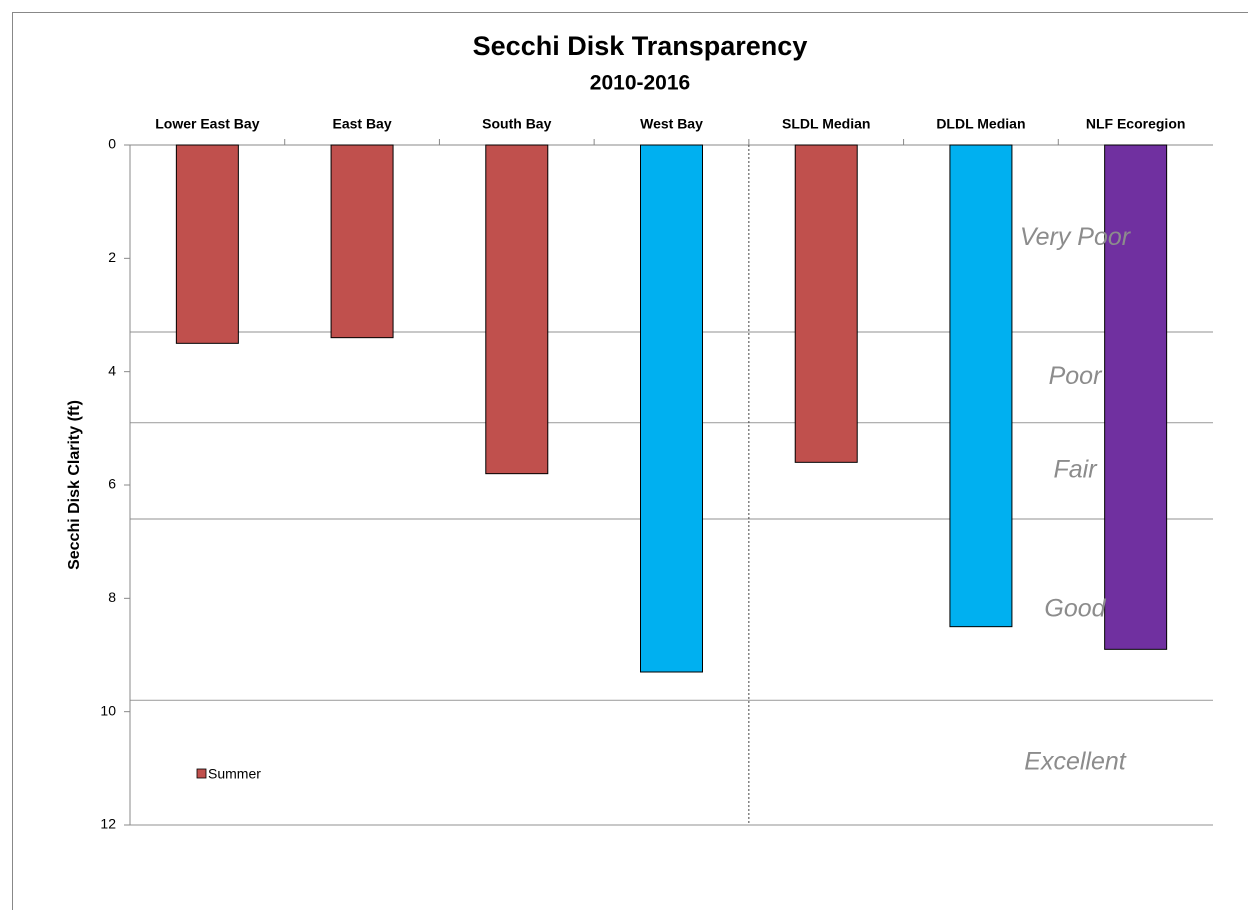 The height and width of the screenshot is (910, 1248). Describe the element at coordinates (112, 257) in the screenshot. I see `y-tick-label: 2` at that location.